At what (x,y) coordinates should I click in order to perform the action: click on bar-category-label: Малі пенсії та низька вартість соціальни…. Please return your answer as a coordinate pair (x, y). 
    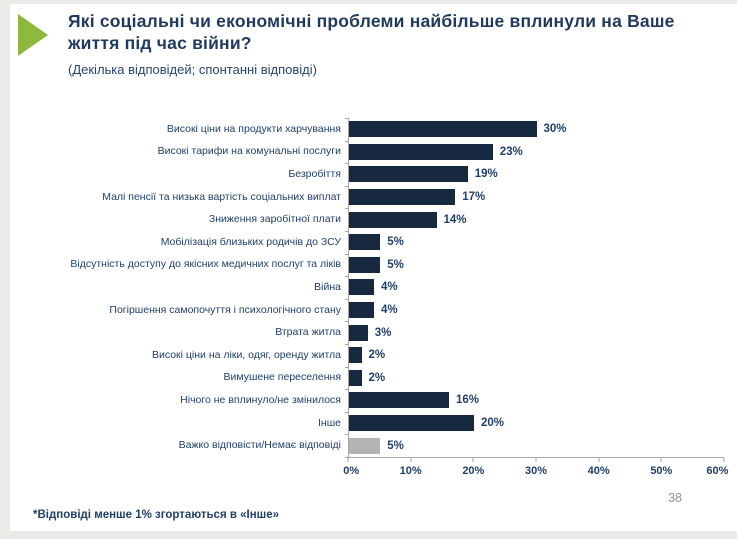
    Looking at the image, I should click on (221, 196).